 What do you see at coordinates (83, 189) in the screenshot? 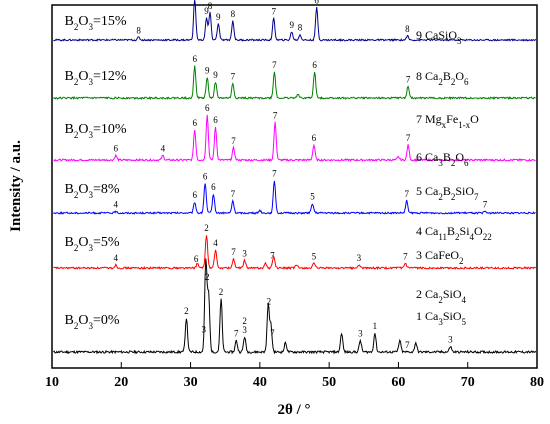
I see `series-label-2-part: O` at bounding box center [83, 189].